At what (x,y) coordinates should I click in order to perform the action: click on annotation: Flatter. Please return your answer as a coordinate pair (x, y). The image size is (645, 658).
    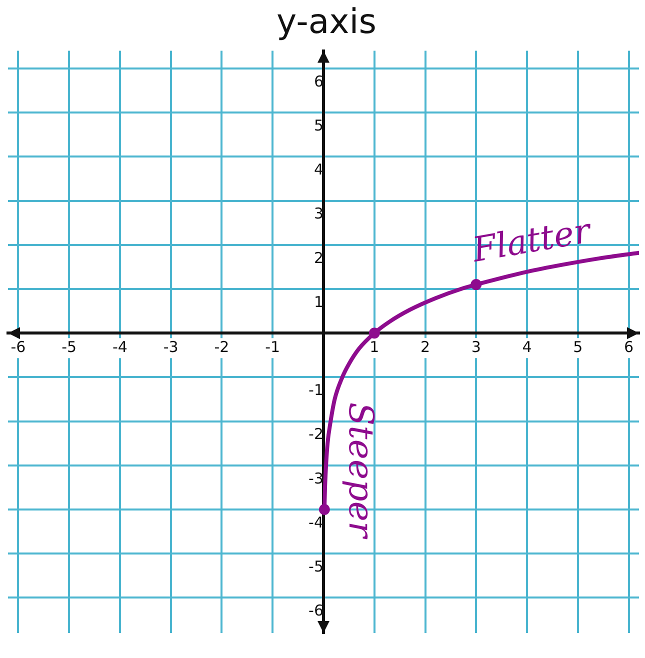
    Looking at the image, I should click on (531, 240).